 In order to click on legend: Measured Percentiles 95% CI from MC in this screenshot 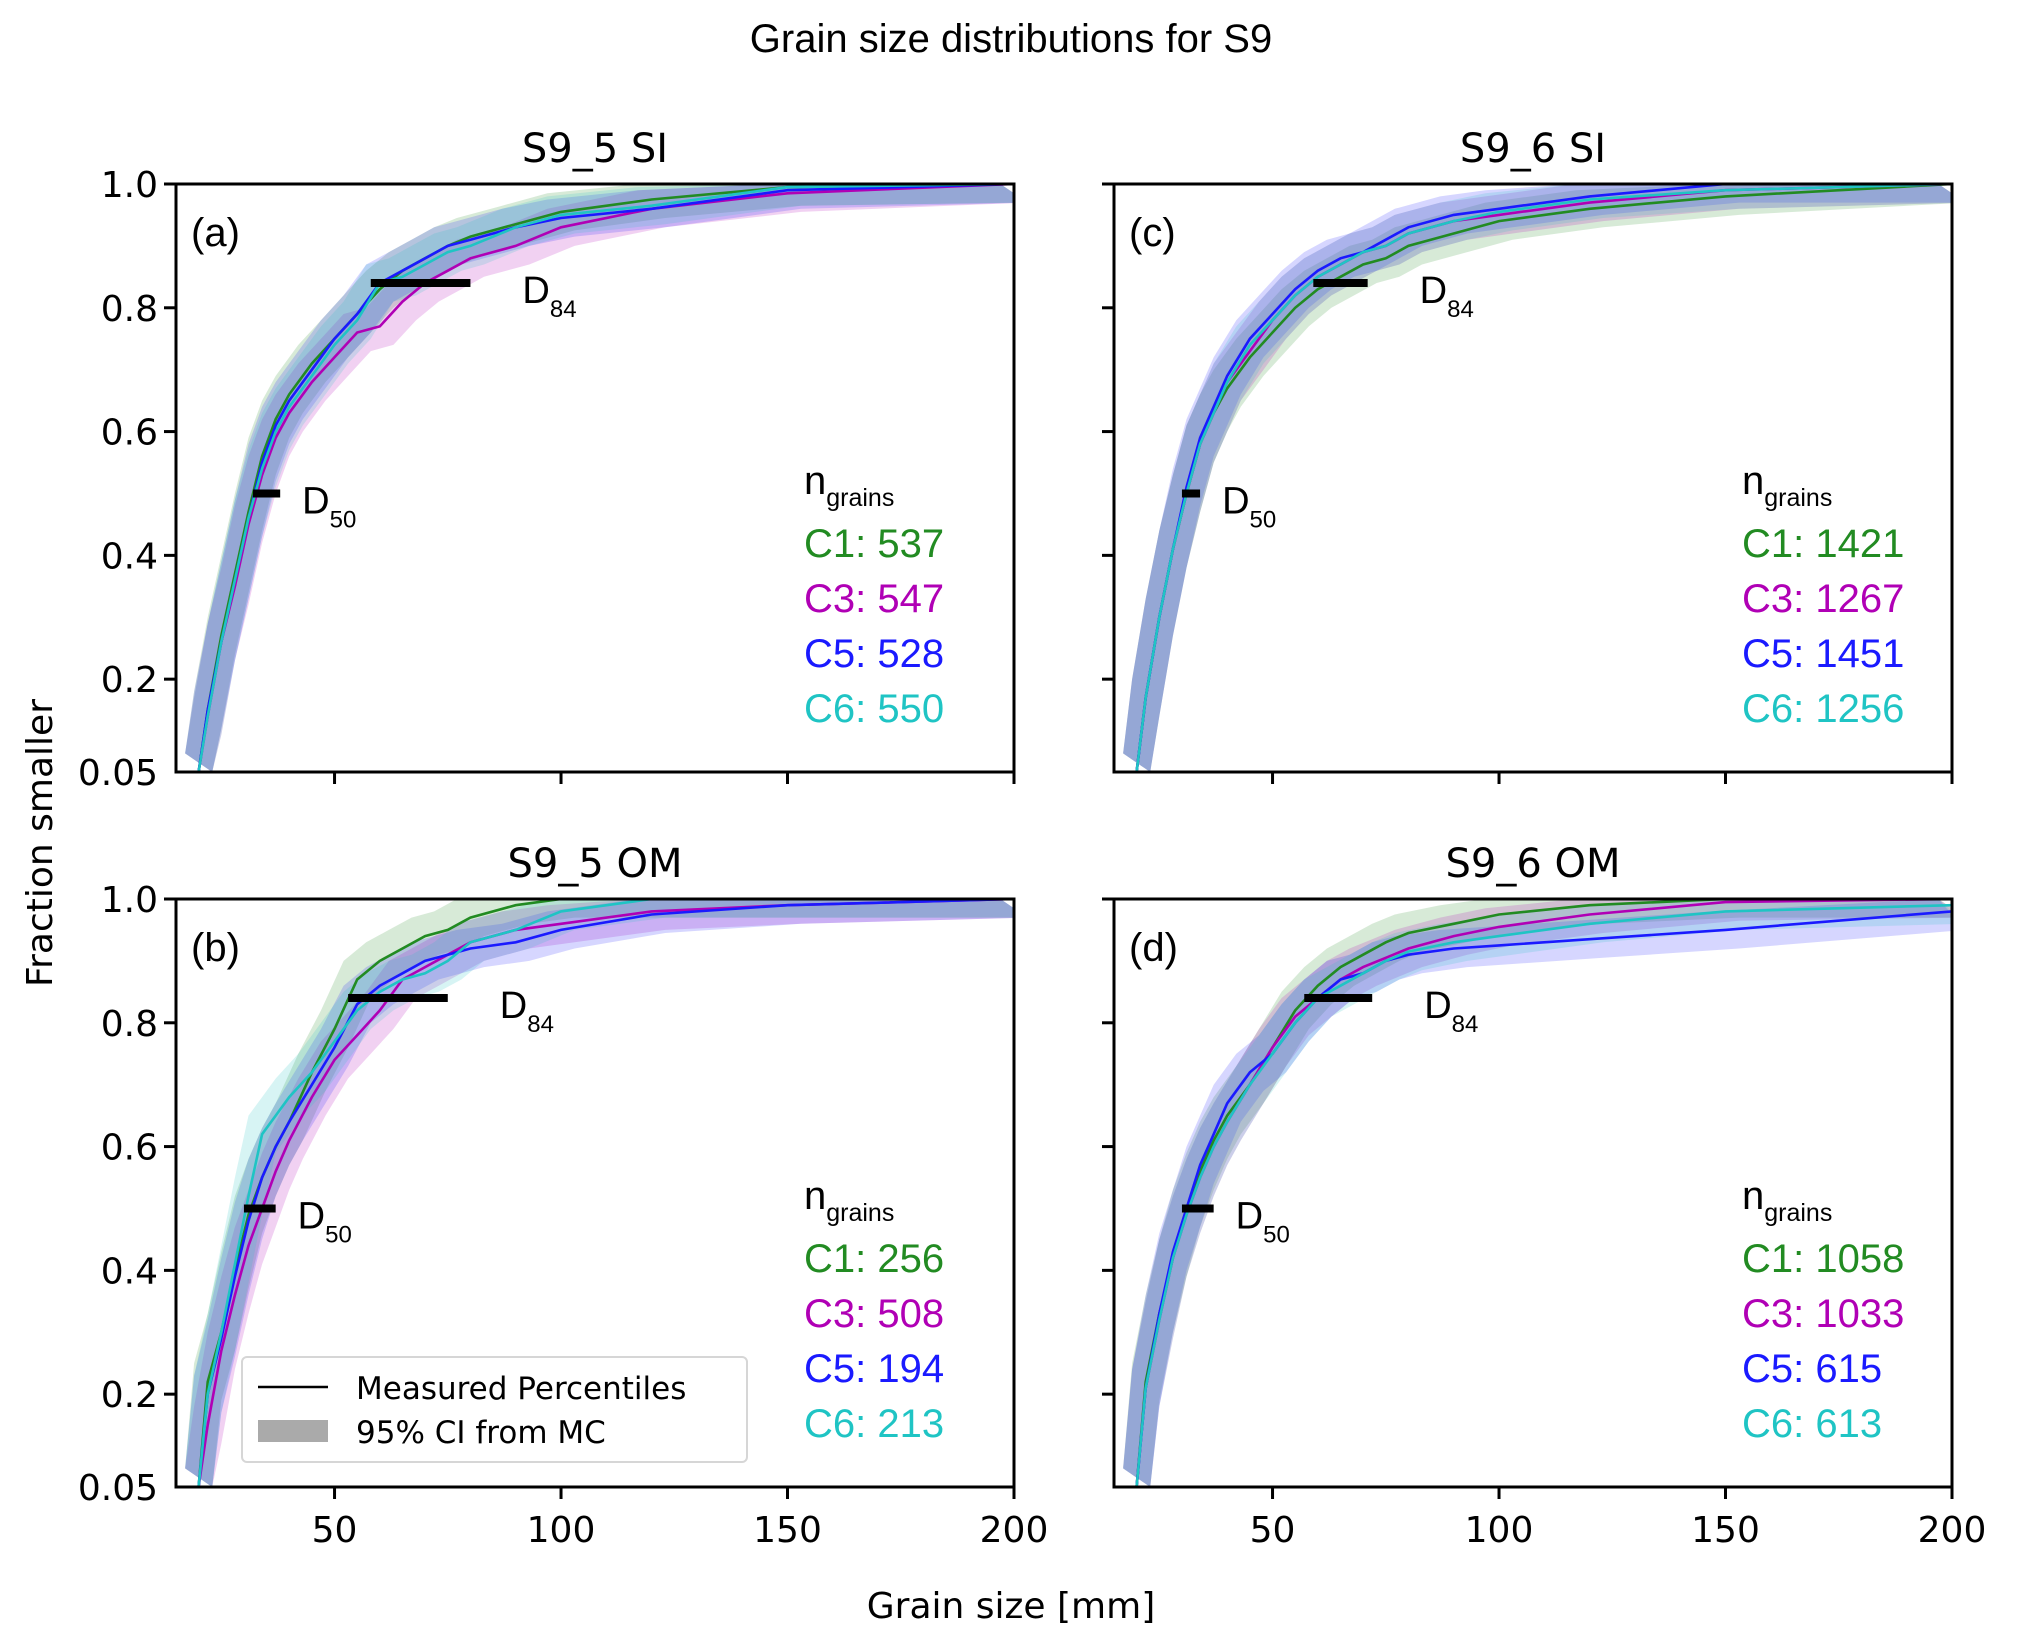, I will do `click(494, 1409)`.